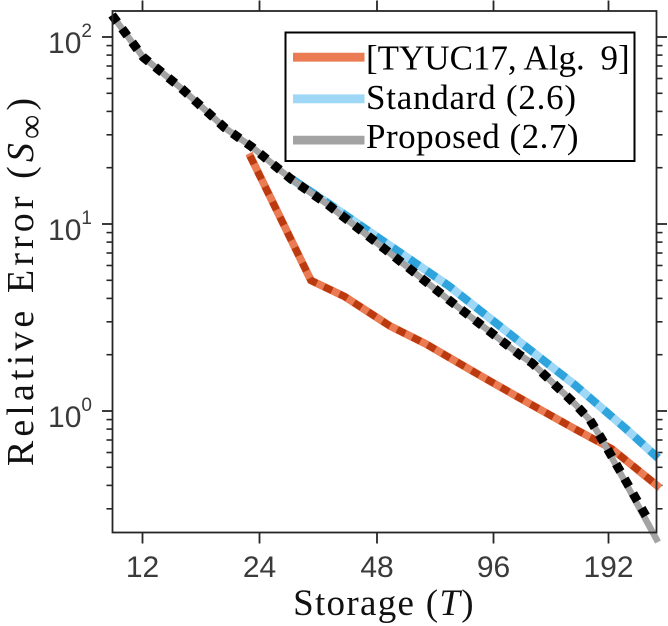 The width and height of the screenshot is (668, 626). I want to click on svg-text: 102, so click(70, 40).